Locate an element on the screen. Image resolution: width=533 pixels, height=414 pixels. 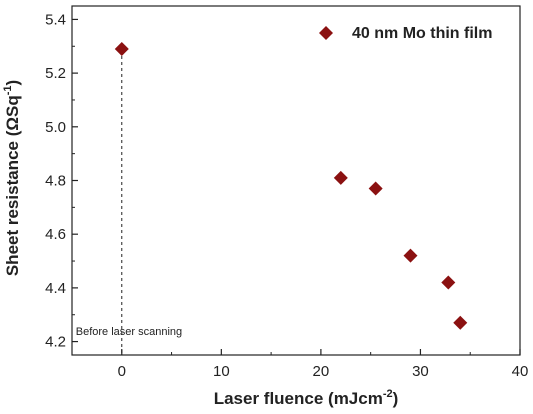
y-tick-label: 4.2 is located at coordinates (55, 342).